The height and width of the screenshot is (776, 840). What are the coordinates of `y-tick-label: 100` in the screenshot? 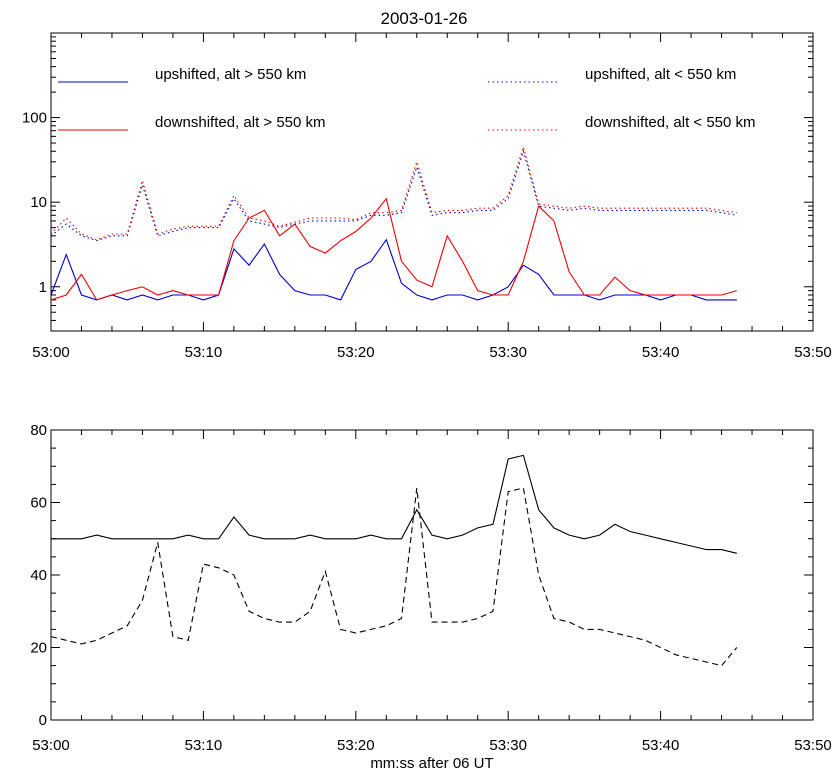 It's located at (34, 118).